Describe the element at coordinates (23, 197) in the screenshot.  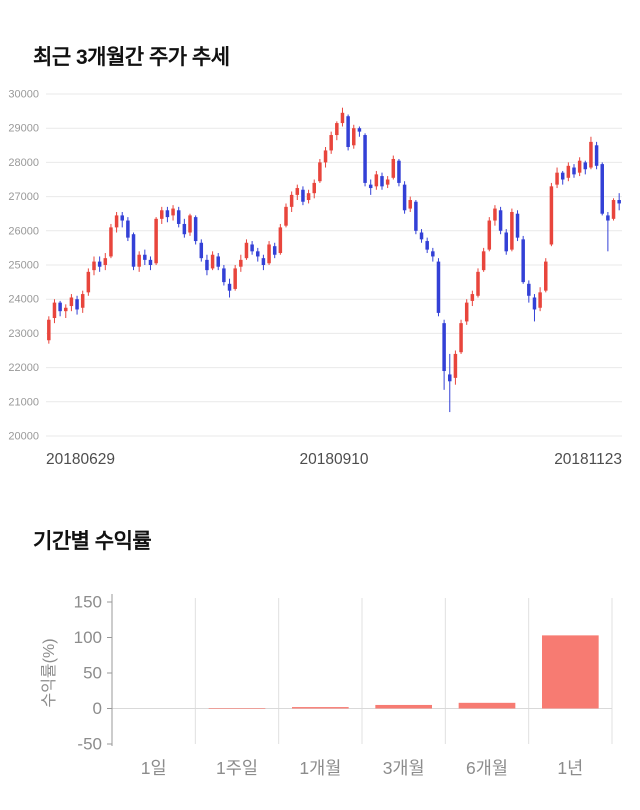
I see `svg-text: 27000` at that location.